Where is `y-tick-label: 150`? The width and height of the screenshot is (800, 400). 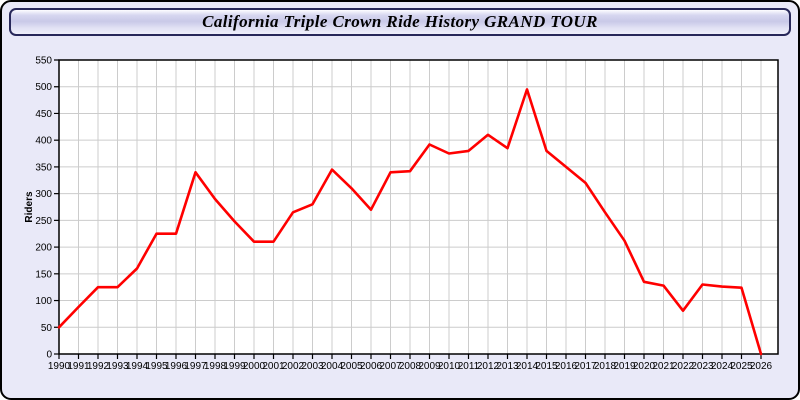 y-tick-label: 150 is located at coordinates (43, 274).